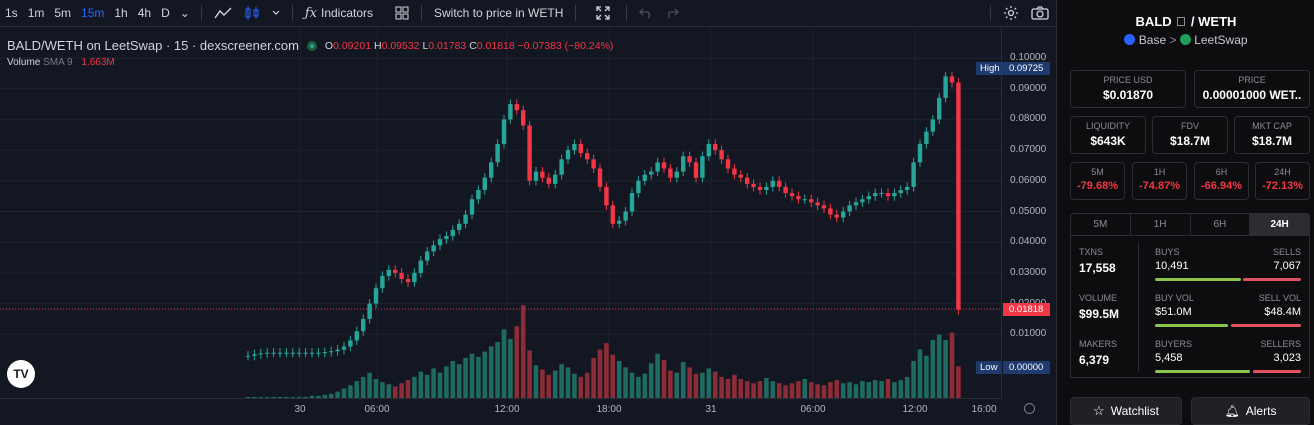  Describe the element at coordinates (165, 13) in the screenshot. I see `timeframe-d: D` at that location.